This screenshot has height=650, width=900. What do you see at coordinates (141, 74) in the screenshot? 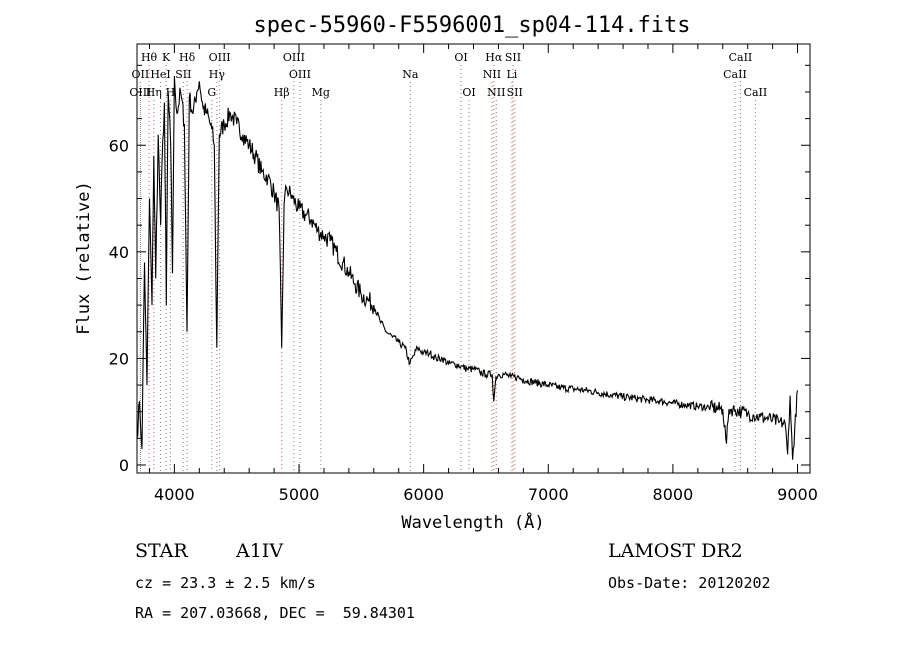
I see `line-label: OII` at bounding box center [141, 74].